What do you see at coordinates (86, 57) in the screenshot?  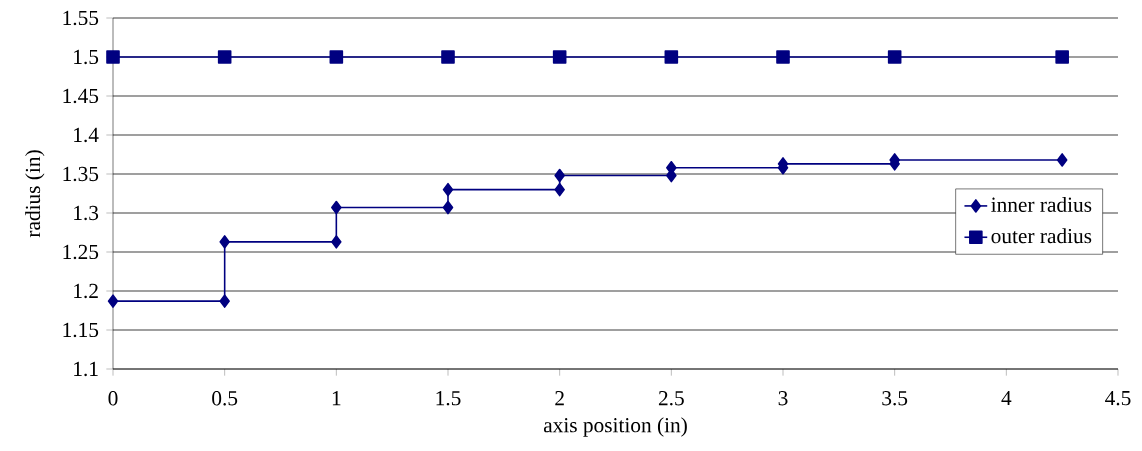 I see `y-tick-label: 1.5` at bounding box center [86, 57].